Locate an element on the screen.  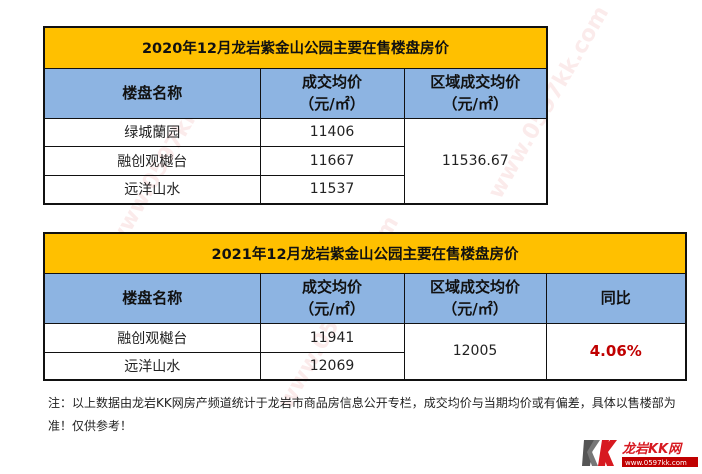
table-row: 融创观樾台 11667 is located at coordinates (295, 160).